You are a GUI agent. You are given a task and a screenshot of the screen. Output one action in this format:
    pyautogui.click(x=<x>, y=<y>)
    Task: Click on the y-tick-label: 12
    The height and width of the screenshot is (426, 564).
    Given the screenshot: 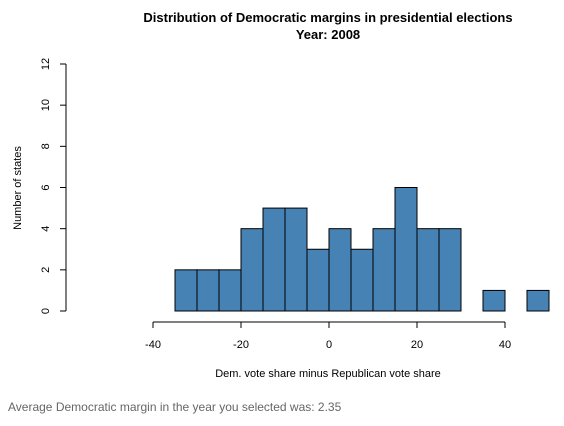 What is the action you would take?
    pyautogui.click(x=46, y=64)
    